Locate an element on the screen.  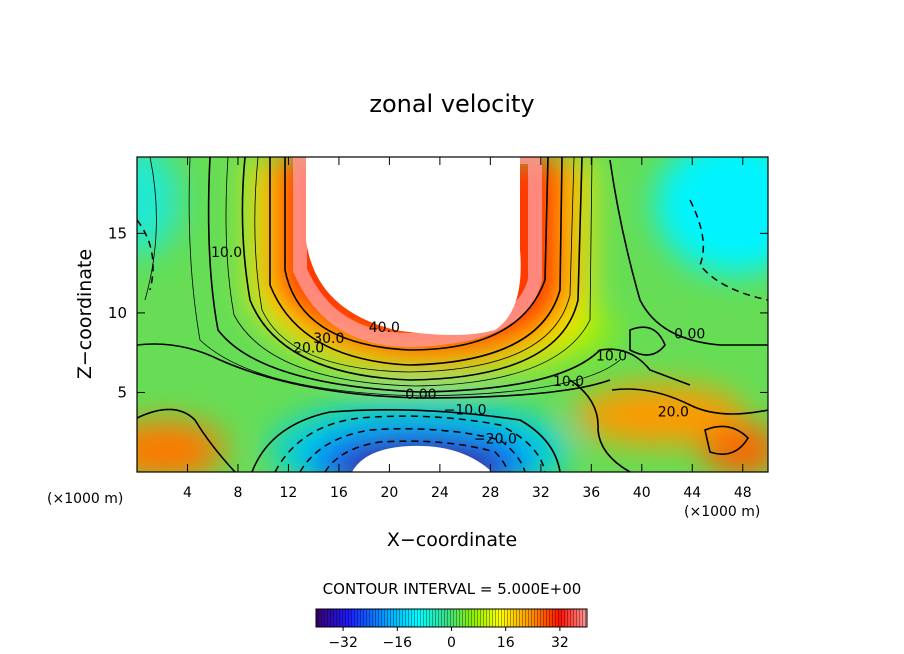
contour-interval-text: CONTOUR INTERVAL = 5.000E+00 is located at coordinates (452, 589).